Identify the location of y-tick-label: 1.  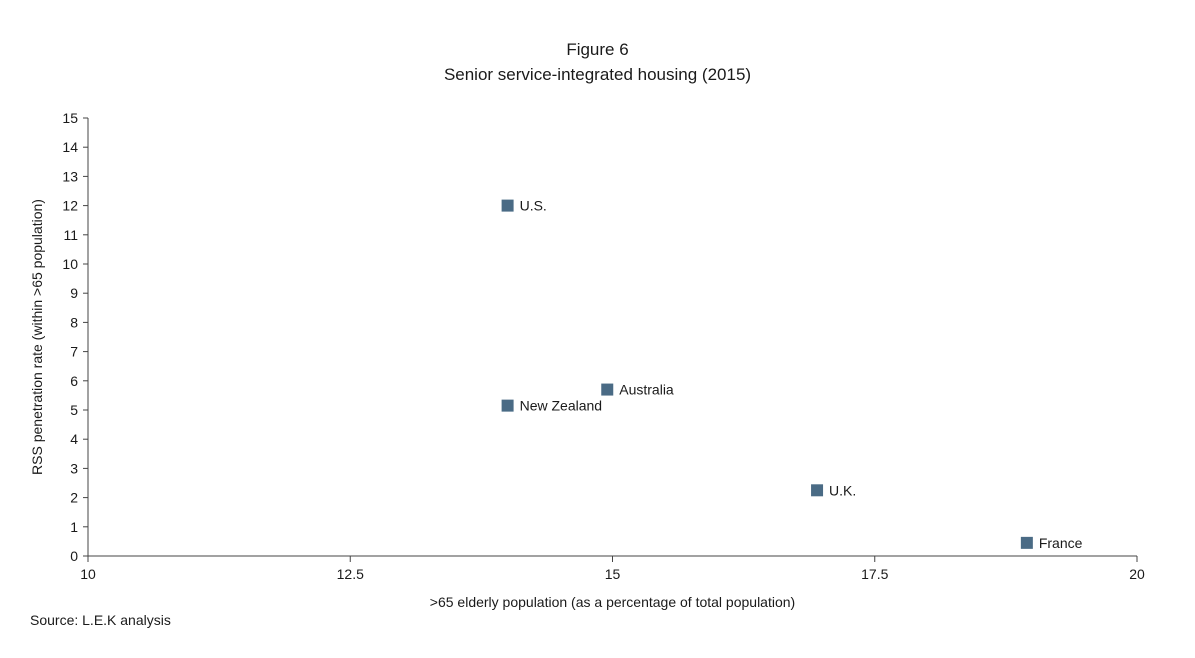
(74, 527).